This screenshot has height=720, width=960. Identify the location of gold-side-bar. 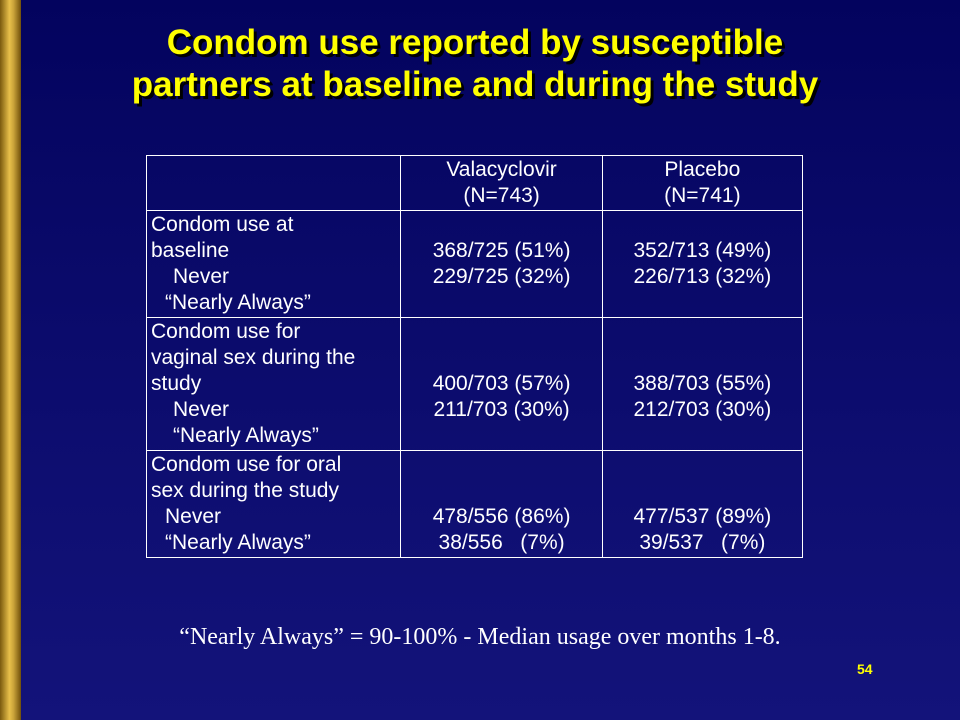
(10, 360).